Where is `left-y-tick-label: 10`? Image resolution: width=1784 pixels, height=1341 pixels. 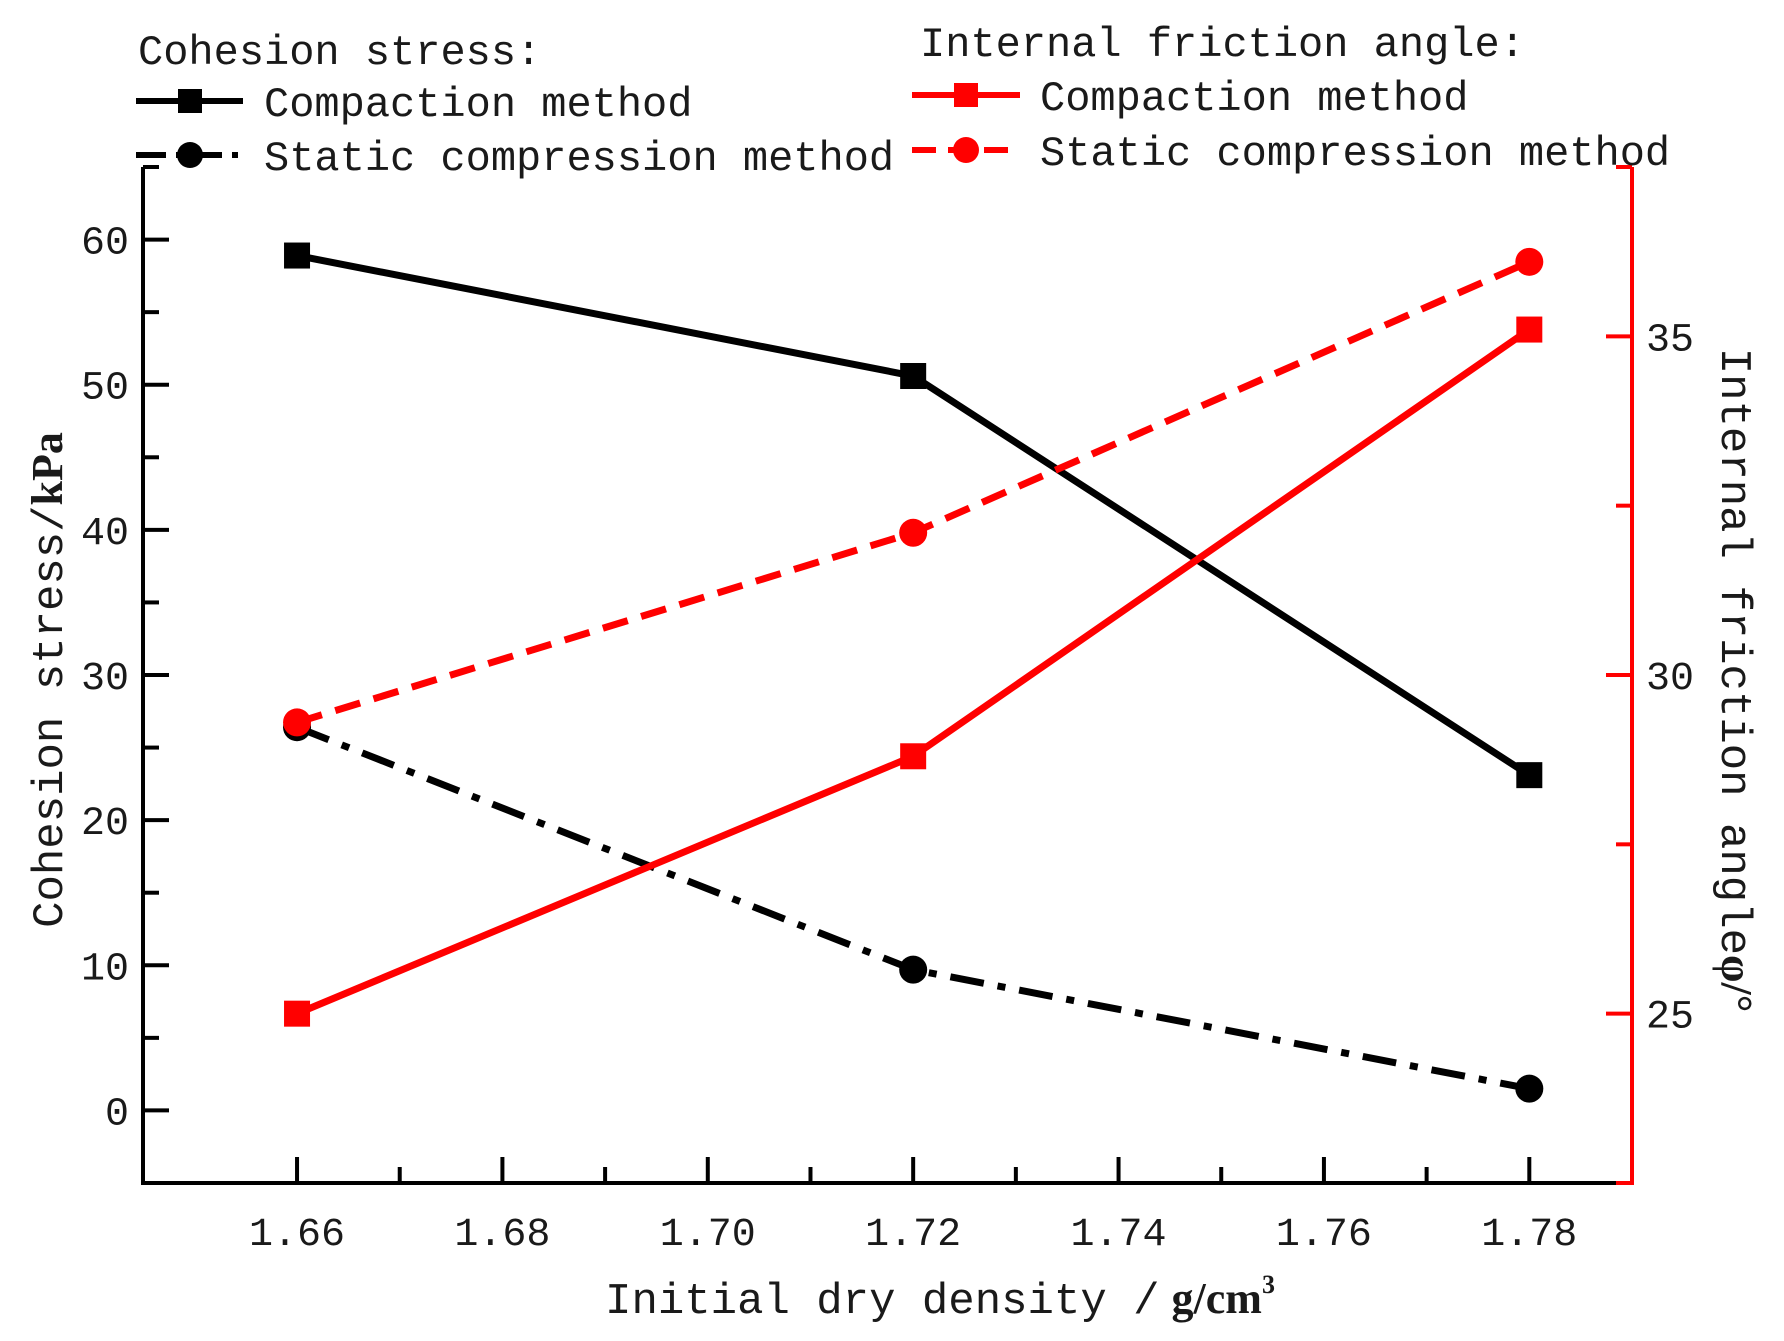
left-y-tick-label: 10 is located at coordinates (105, 969).